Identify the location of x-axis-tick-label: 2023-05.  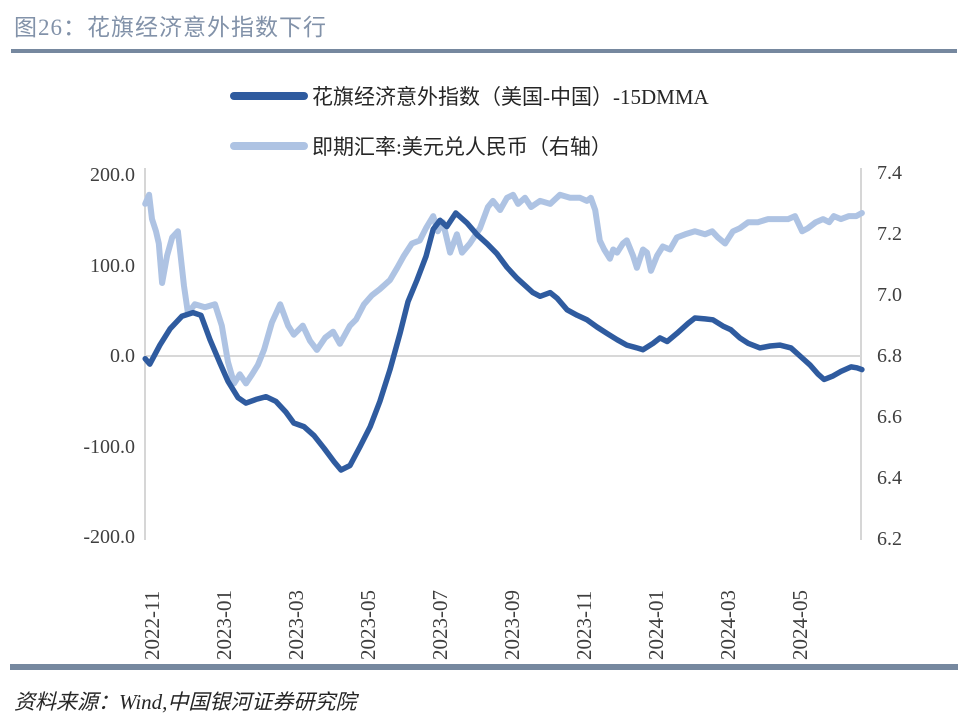
(368, 625).